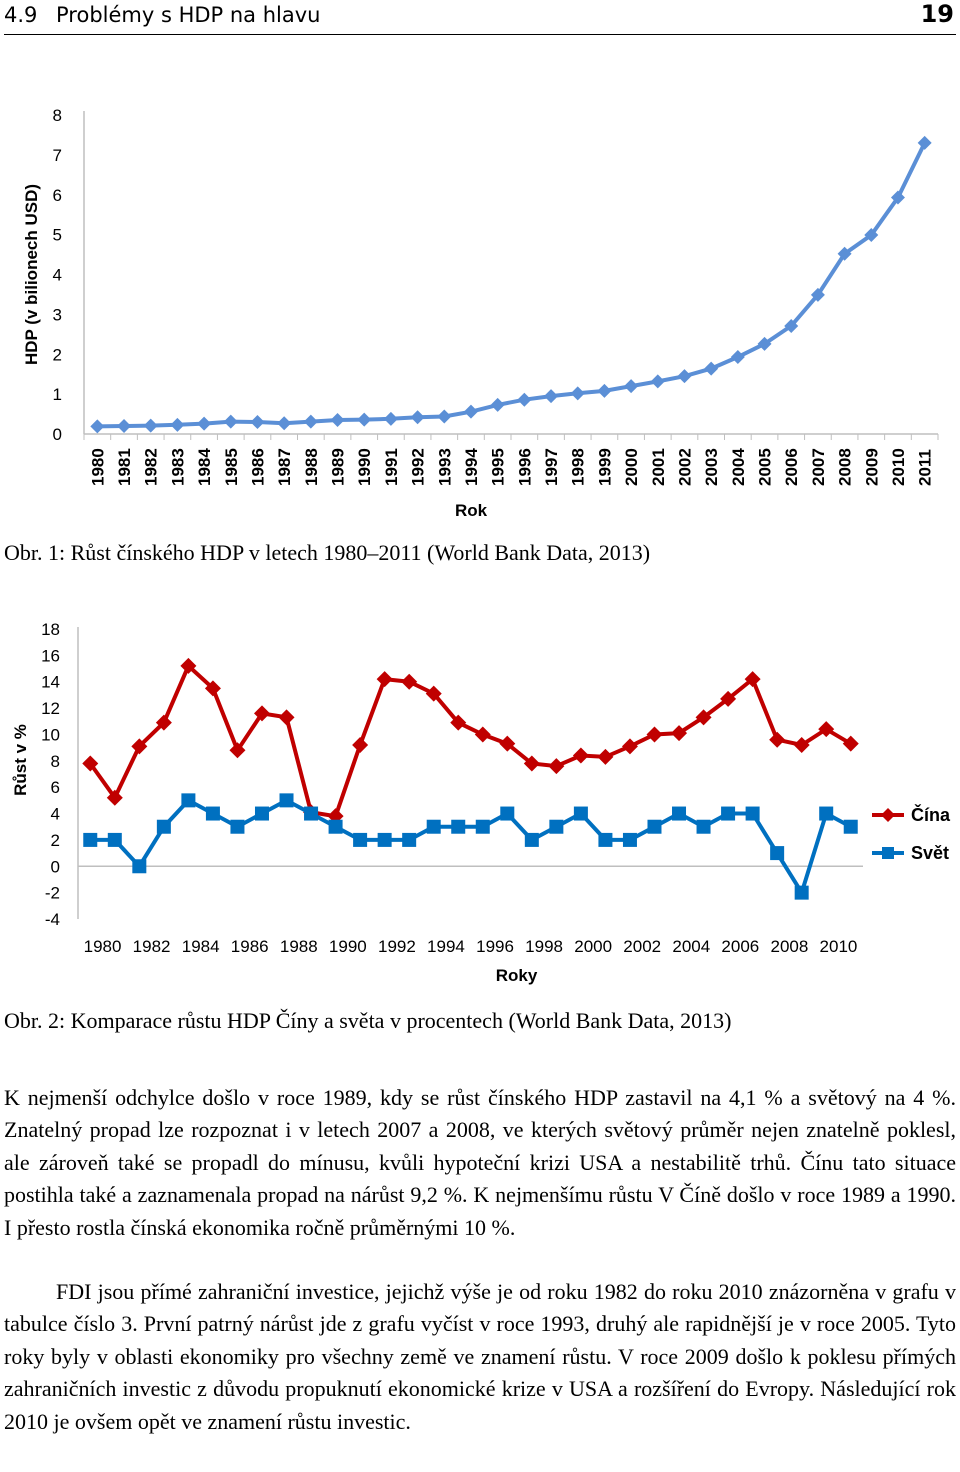 Image resolution: width=960 pixels, height=1472 pixels. What do you see at coordinates (711, 467) in the screenshot?
I see `x-tick-label: 2003` at bounding box center [711, 467].